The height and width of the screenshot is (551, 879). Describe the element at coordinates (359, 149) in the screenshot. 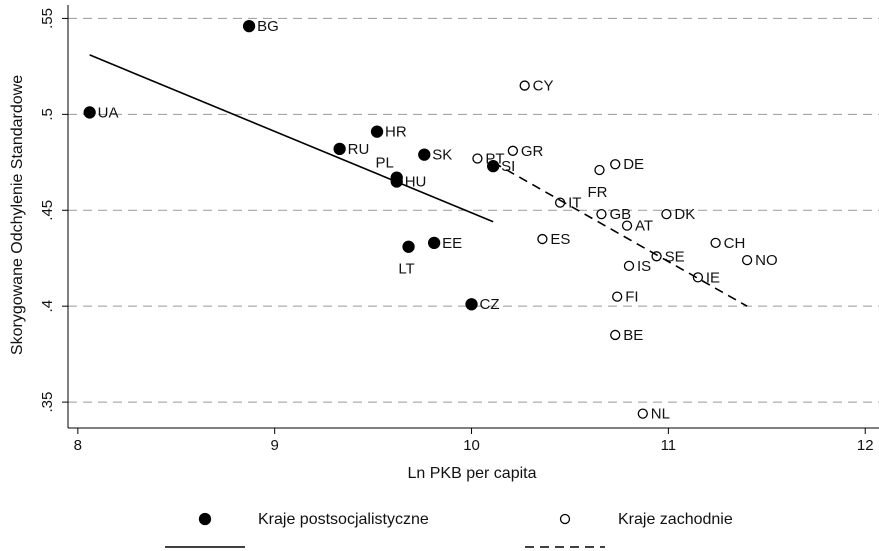

I see `point-label: RU` at that location.